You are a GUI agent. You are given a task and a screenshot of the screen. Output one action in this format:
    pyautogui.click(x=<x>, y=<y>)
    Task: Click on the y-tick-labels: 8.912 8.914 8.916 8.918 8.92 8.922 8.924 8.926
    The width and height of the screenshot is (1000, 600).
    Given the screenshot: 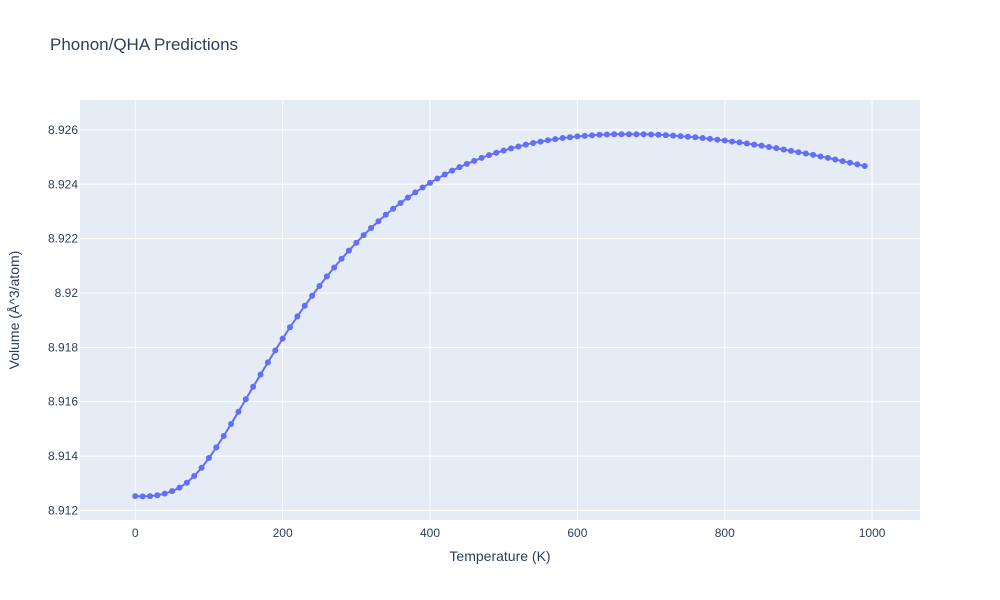 What is the action you would take?
    pyautogui.click(x=63, y=320)
    